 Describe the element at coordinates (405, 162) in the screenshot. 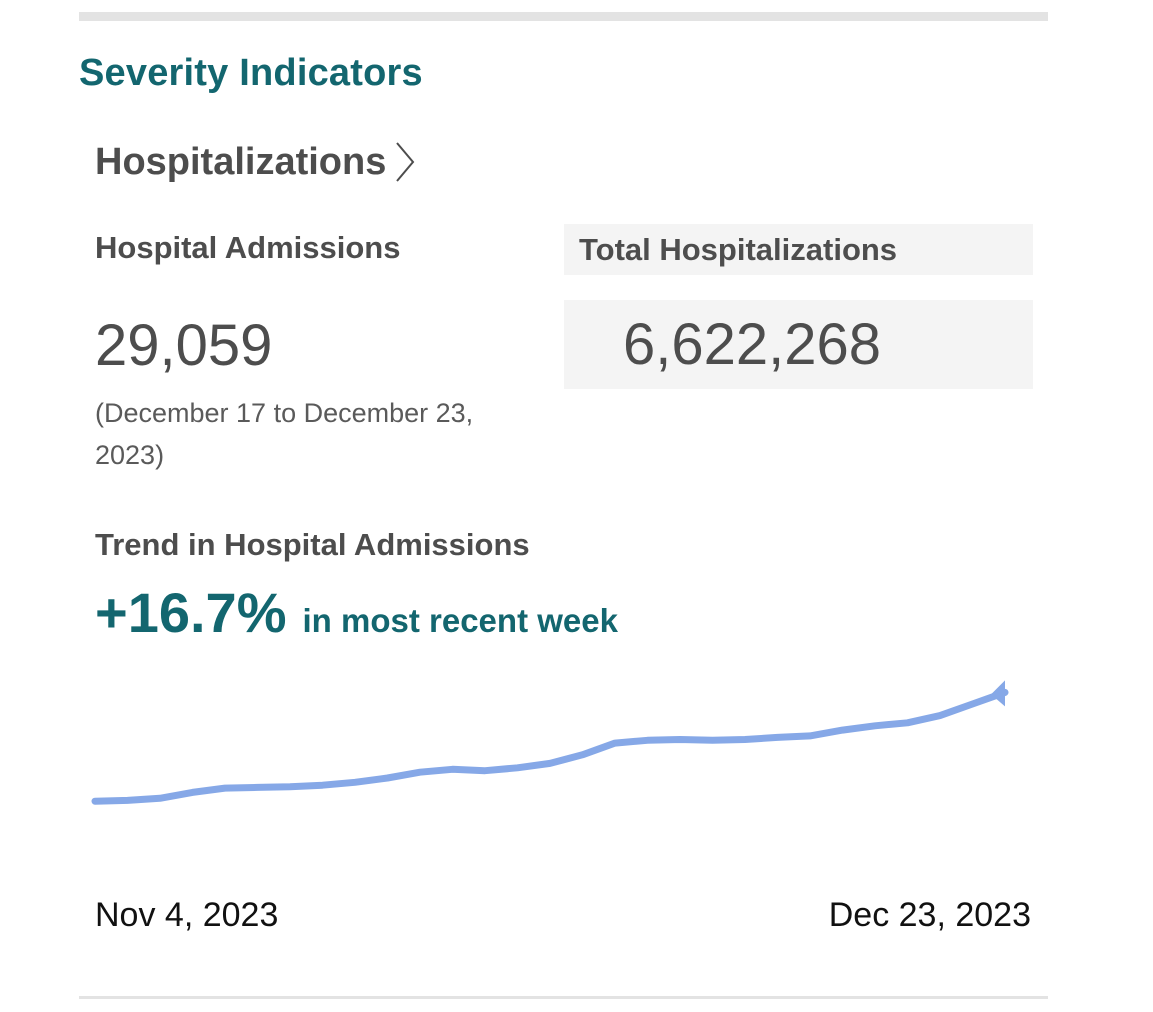

I see `chevron-right-icon` at that location.